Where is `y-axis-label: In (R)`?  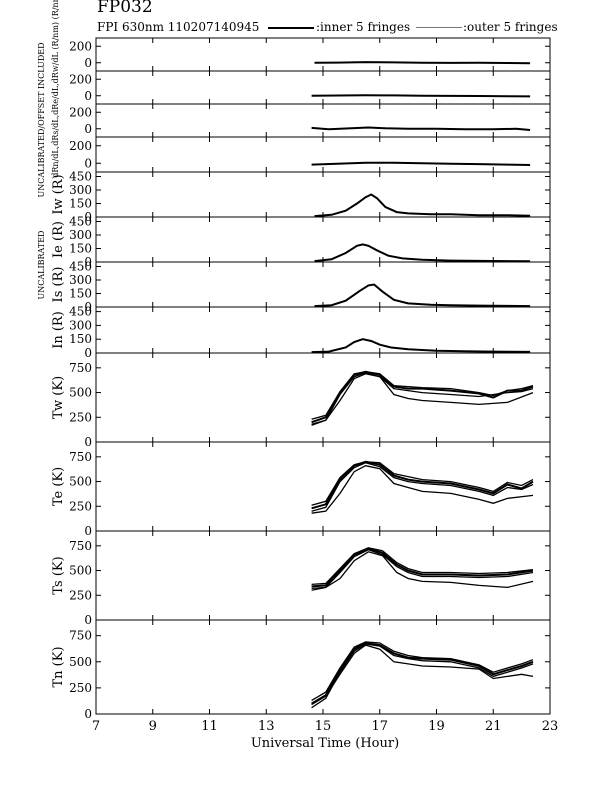 y-axis-label: In (R) is located at coordinates (58, 330).